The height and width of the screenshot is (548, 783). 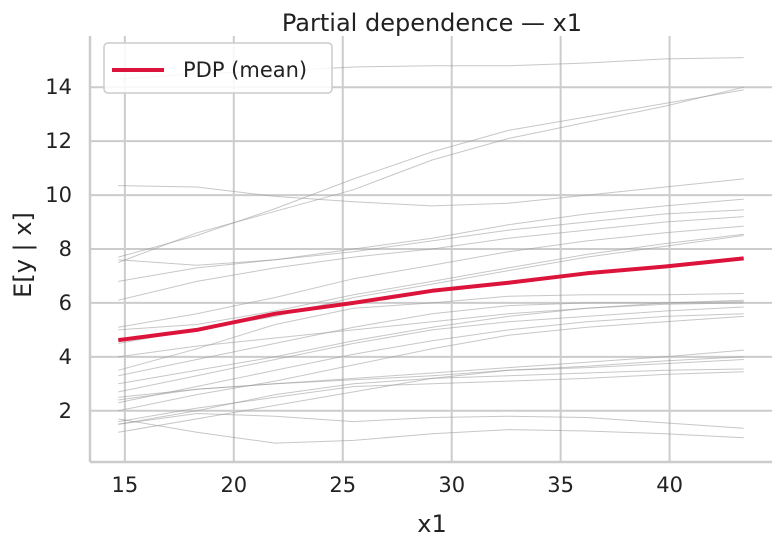 What do you see at coordinates (65, 411) in the screenshot?
I see `y-tick-label: 2` at bounding box center [65, 411].